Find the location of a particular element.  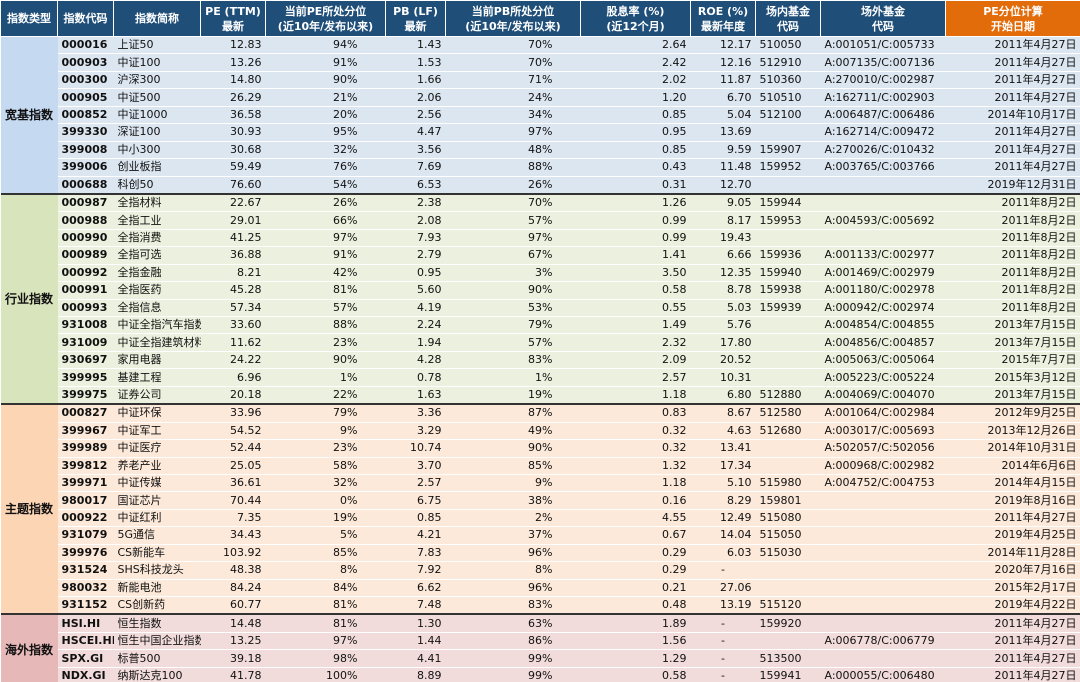

pe-percentile: 66% is located at coordinates (325, 220).